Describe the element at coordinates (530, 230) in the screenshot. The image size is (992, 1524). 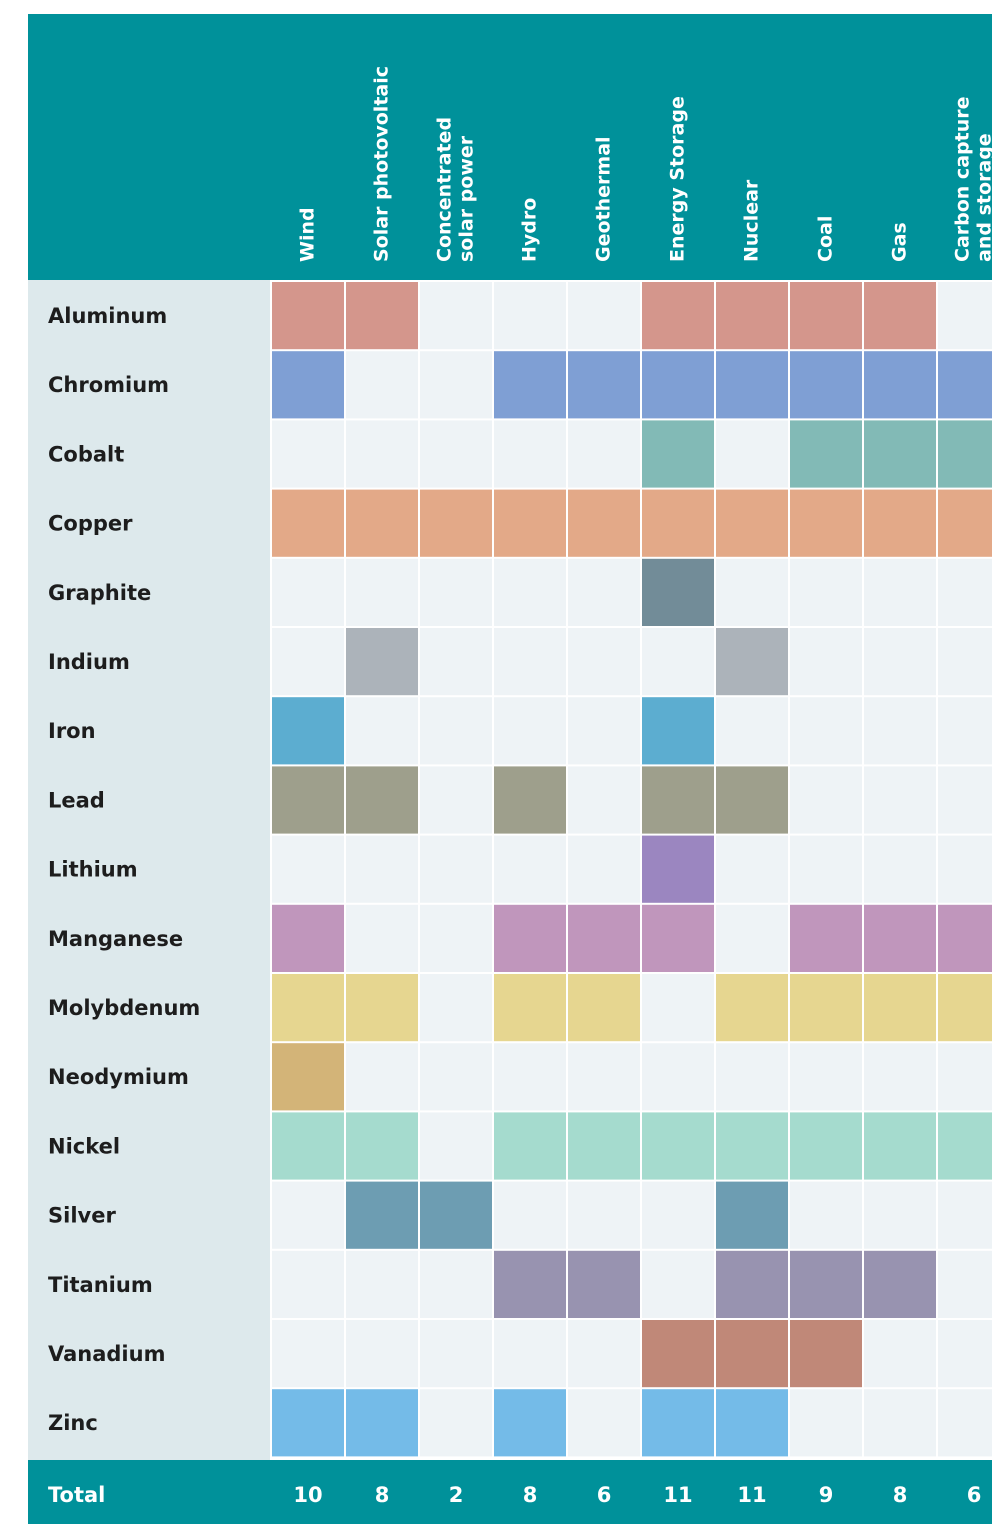
I see `column-header: Hydro` at that location.